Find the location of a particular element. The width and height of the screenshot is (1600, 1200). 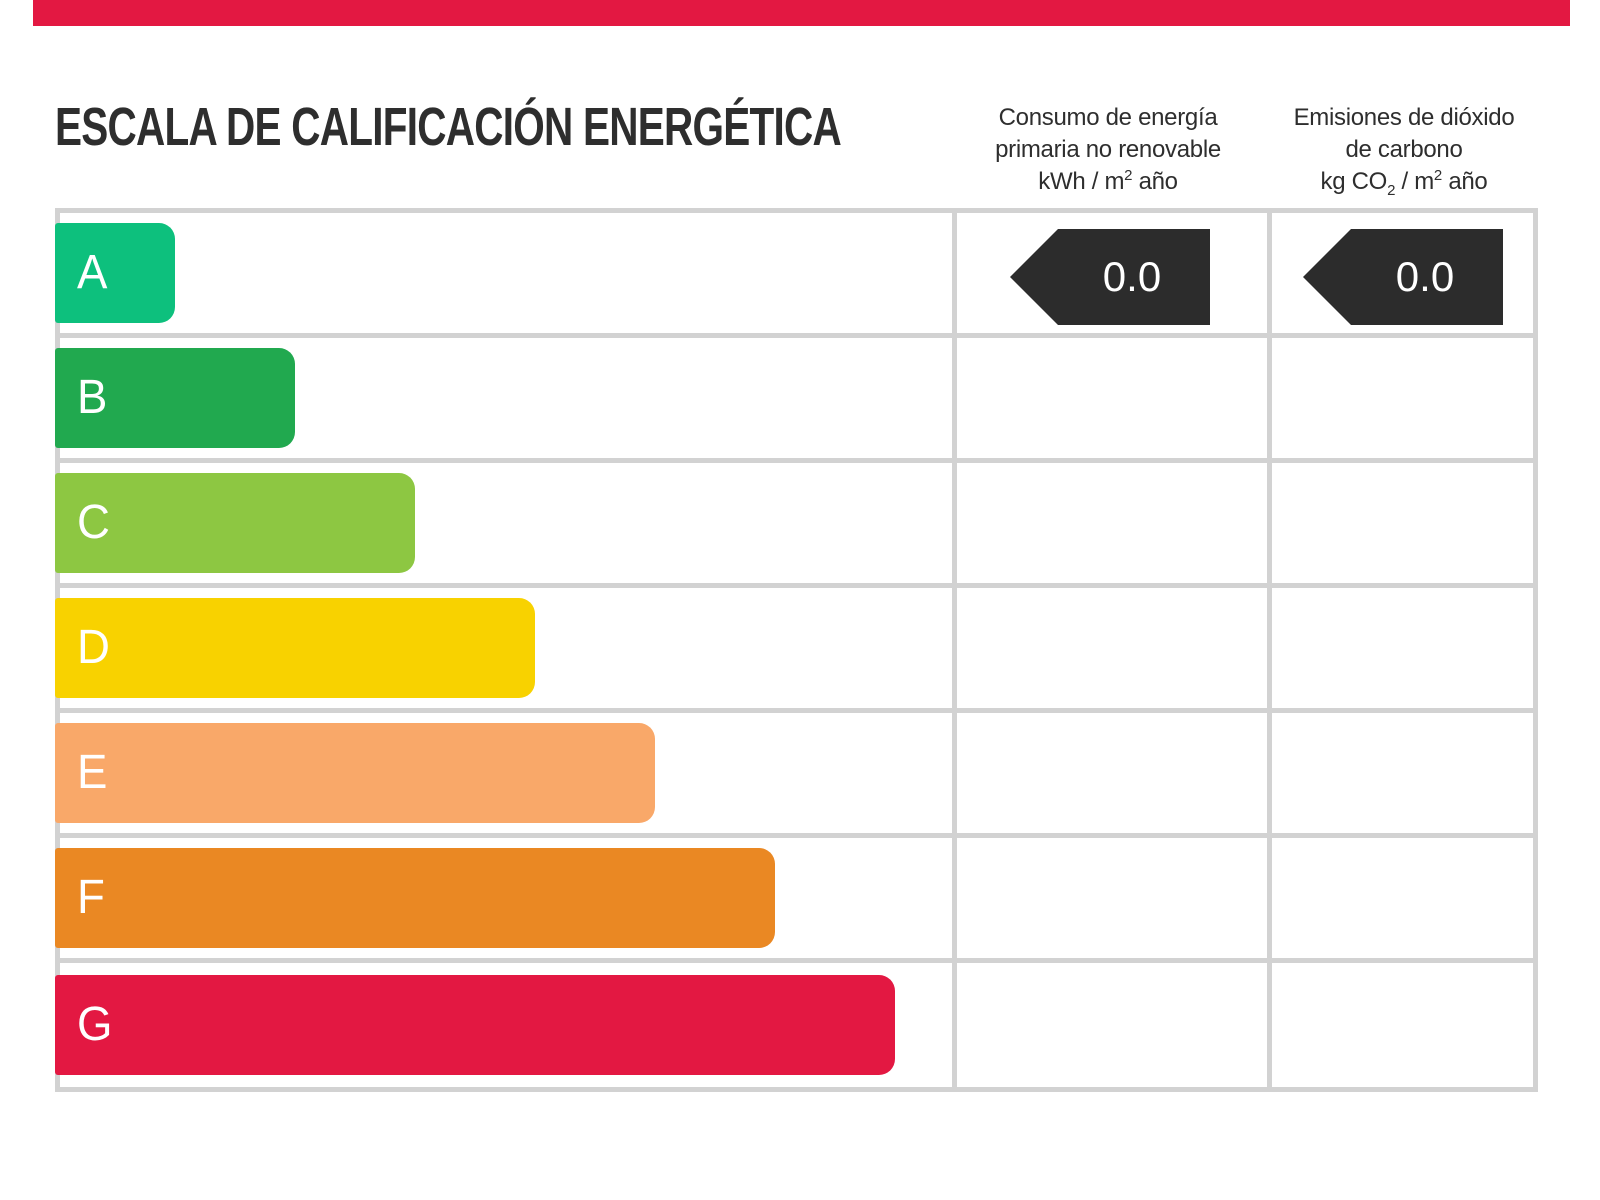

rating-letter-e: E is located at coordinates (92, 772).